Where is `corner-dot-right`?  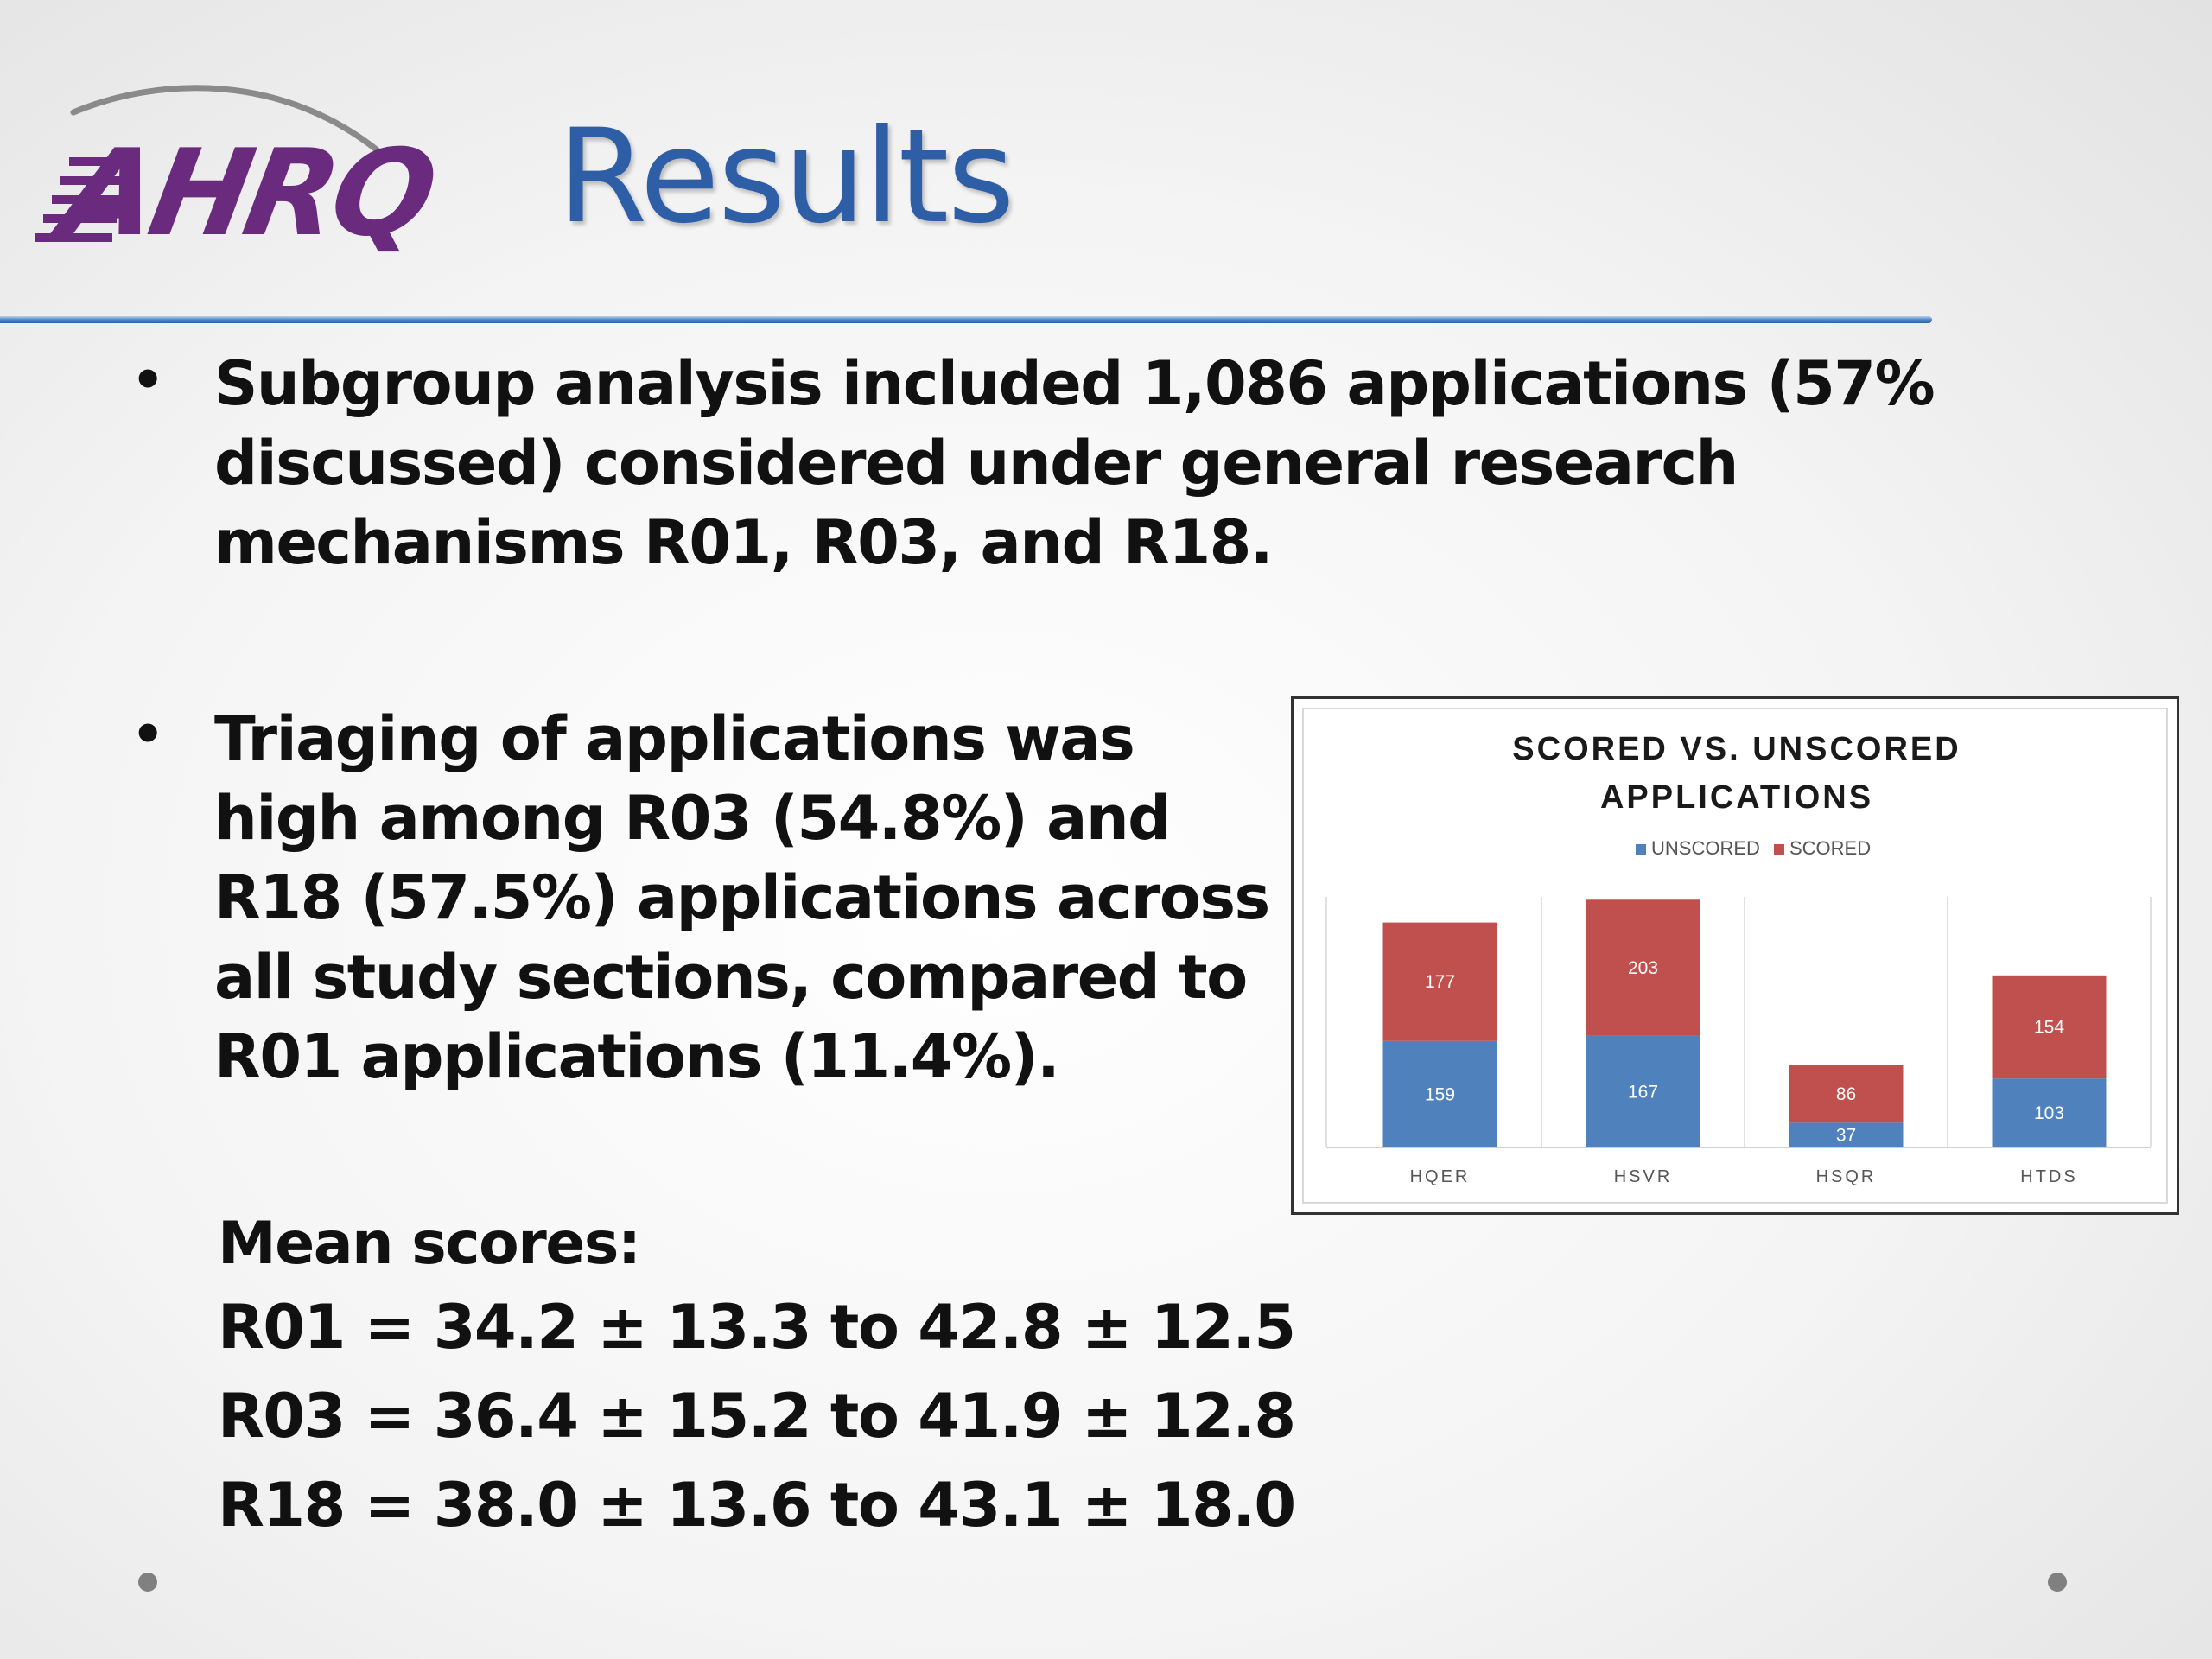
corner-dot-right is located at coordinates (2057, 1582).